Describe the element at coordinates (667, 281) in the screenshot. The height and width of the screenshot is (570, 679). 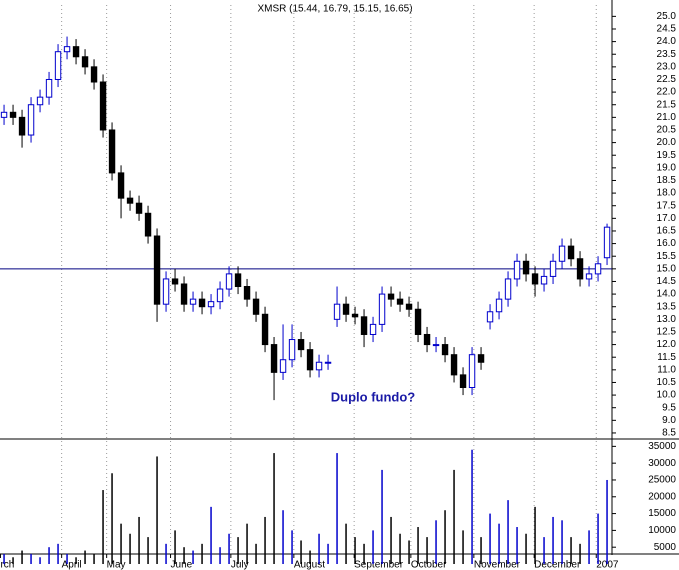
I see `y-tick-label: 14.5` at that location.